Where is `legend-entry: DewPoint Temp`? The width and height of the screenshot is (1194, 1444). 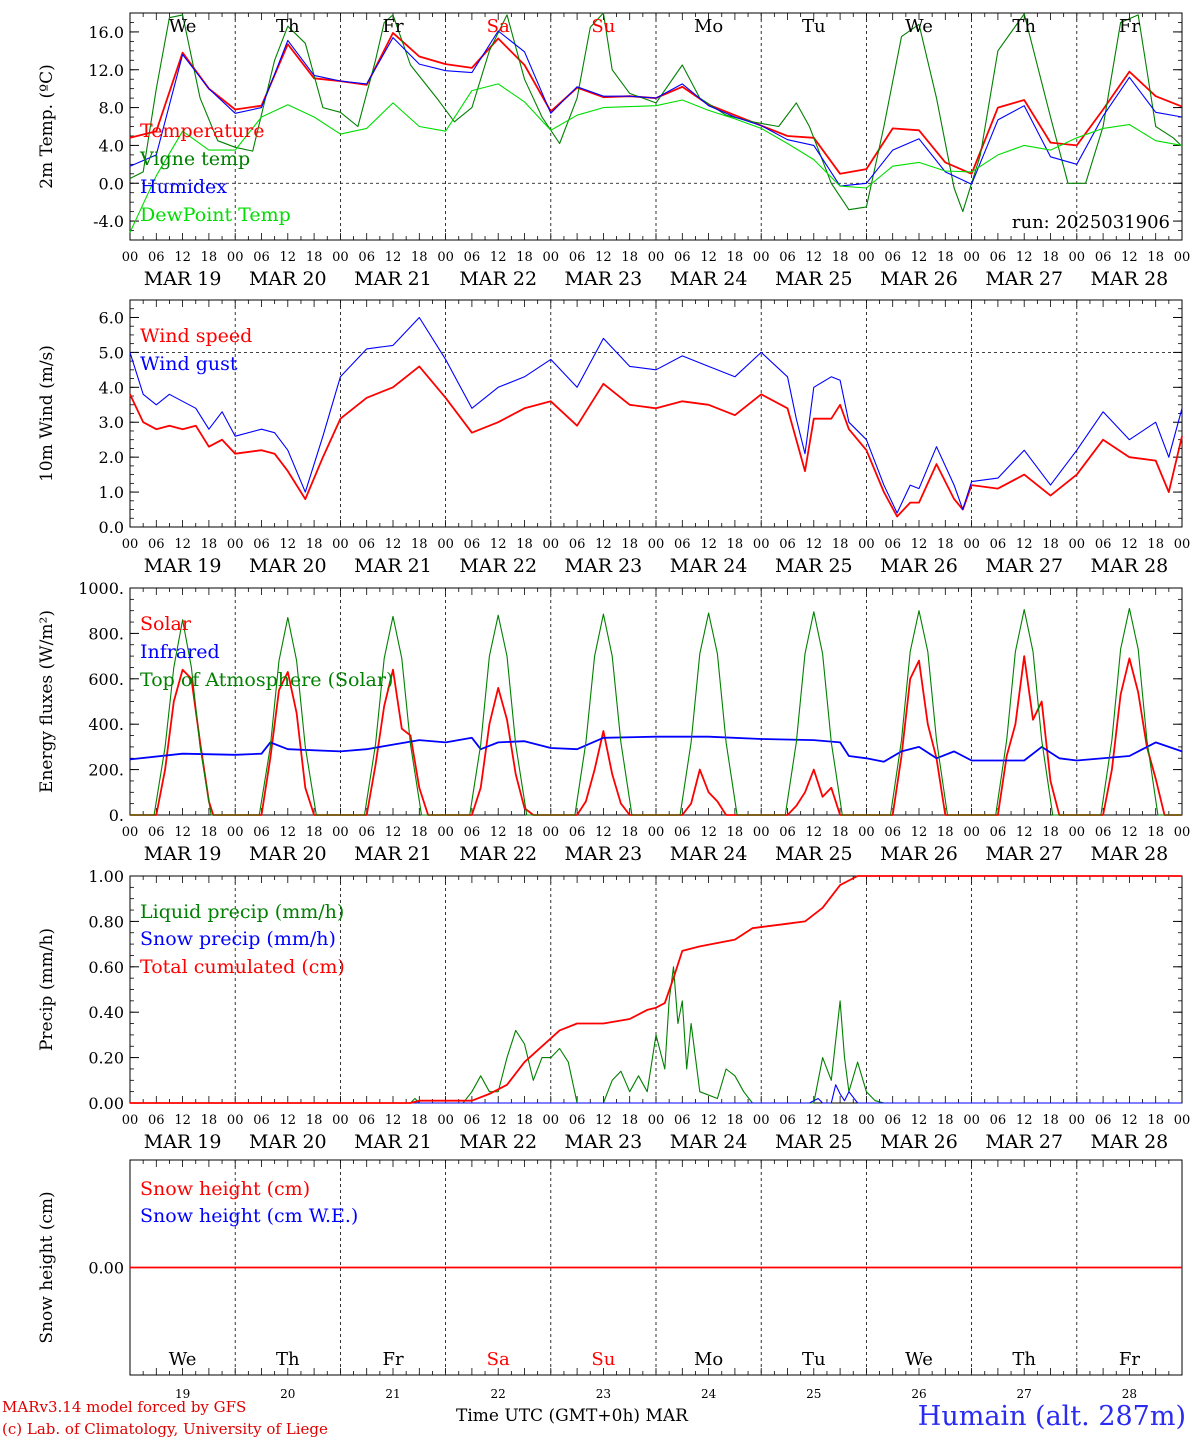
legend-entry: DewPoint Temp is located at coordinates (215, 215).